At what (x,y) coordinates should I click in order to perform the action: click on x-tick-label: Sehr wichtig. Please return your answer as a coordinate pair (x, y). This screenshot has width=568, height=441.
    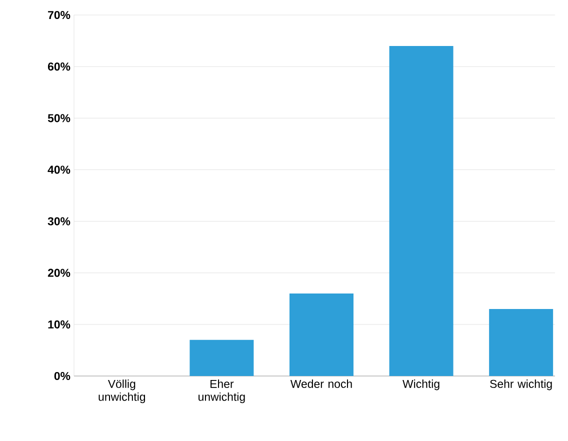
    Looking at the image, I should click on (521, 385).